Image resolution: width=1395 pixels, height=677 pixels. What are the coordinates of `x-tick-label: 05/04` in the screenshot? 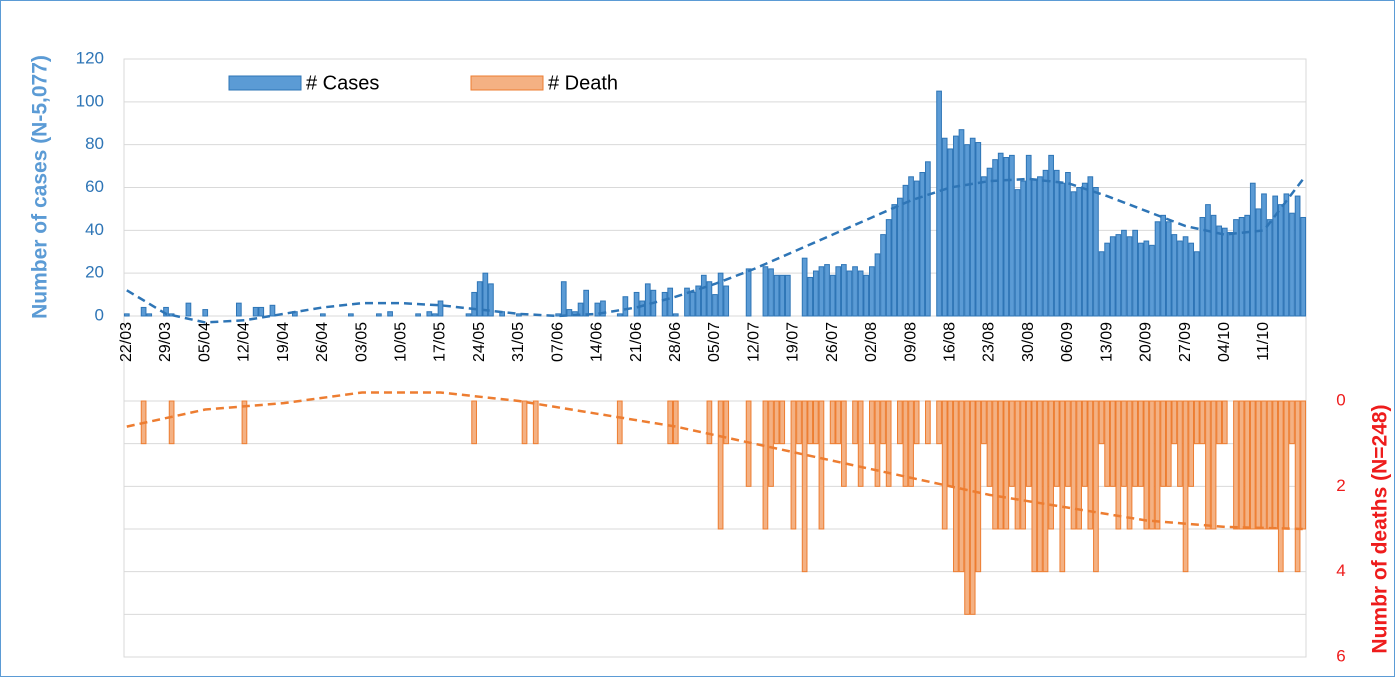 It's located at (204, 342).